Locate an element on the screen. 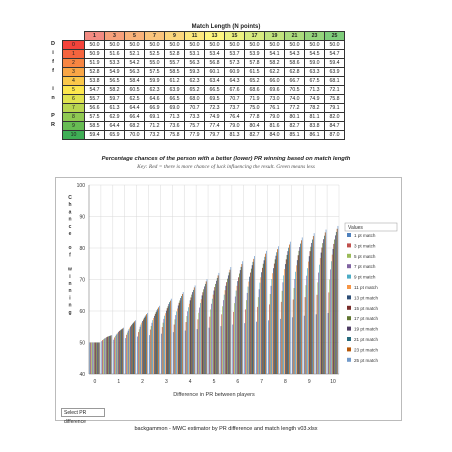  row-header: 3 is located at coordinates (73, 72).